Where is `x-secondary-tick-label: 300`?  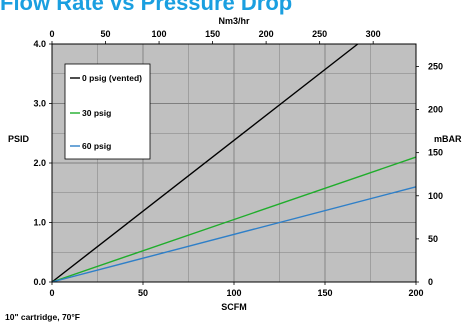 x-secondary-tick-label: 300 is located at coordinates (373, 34).